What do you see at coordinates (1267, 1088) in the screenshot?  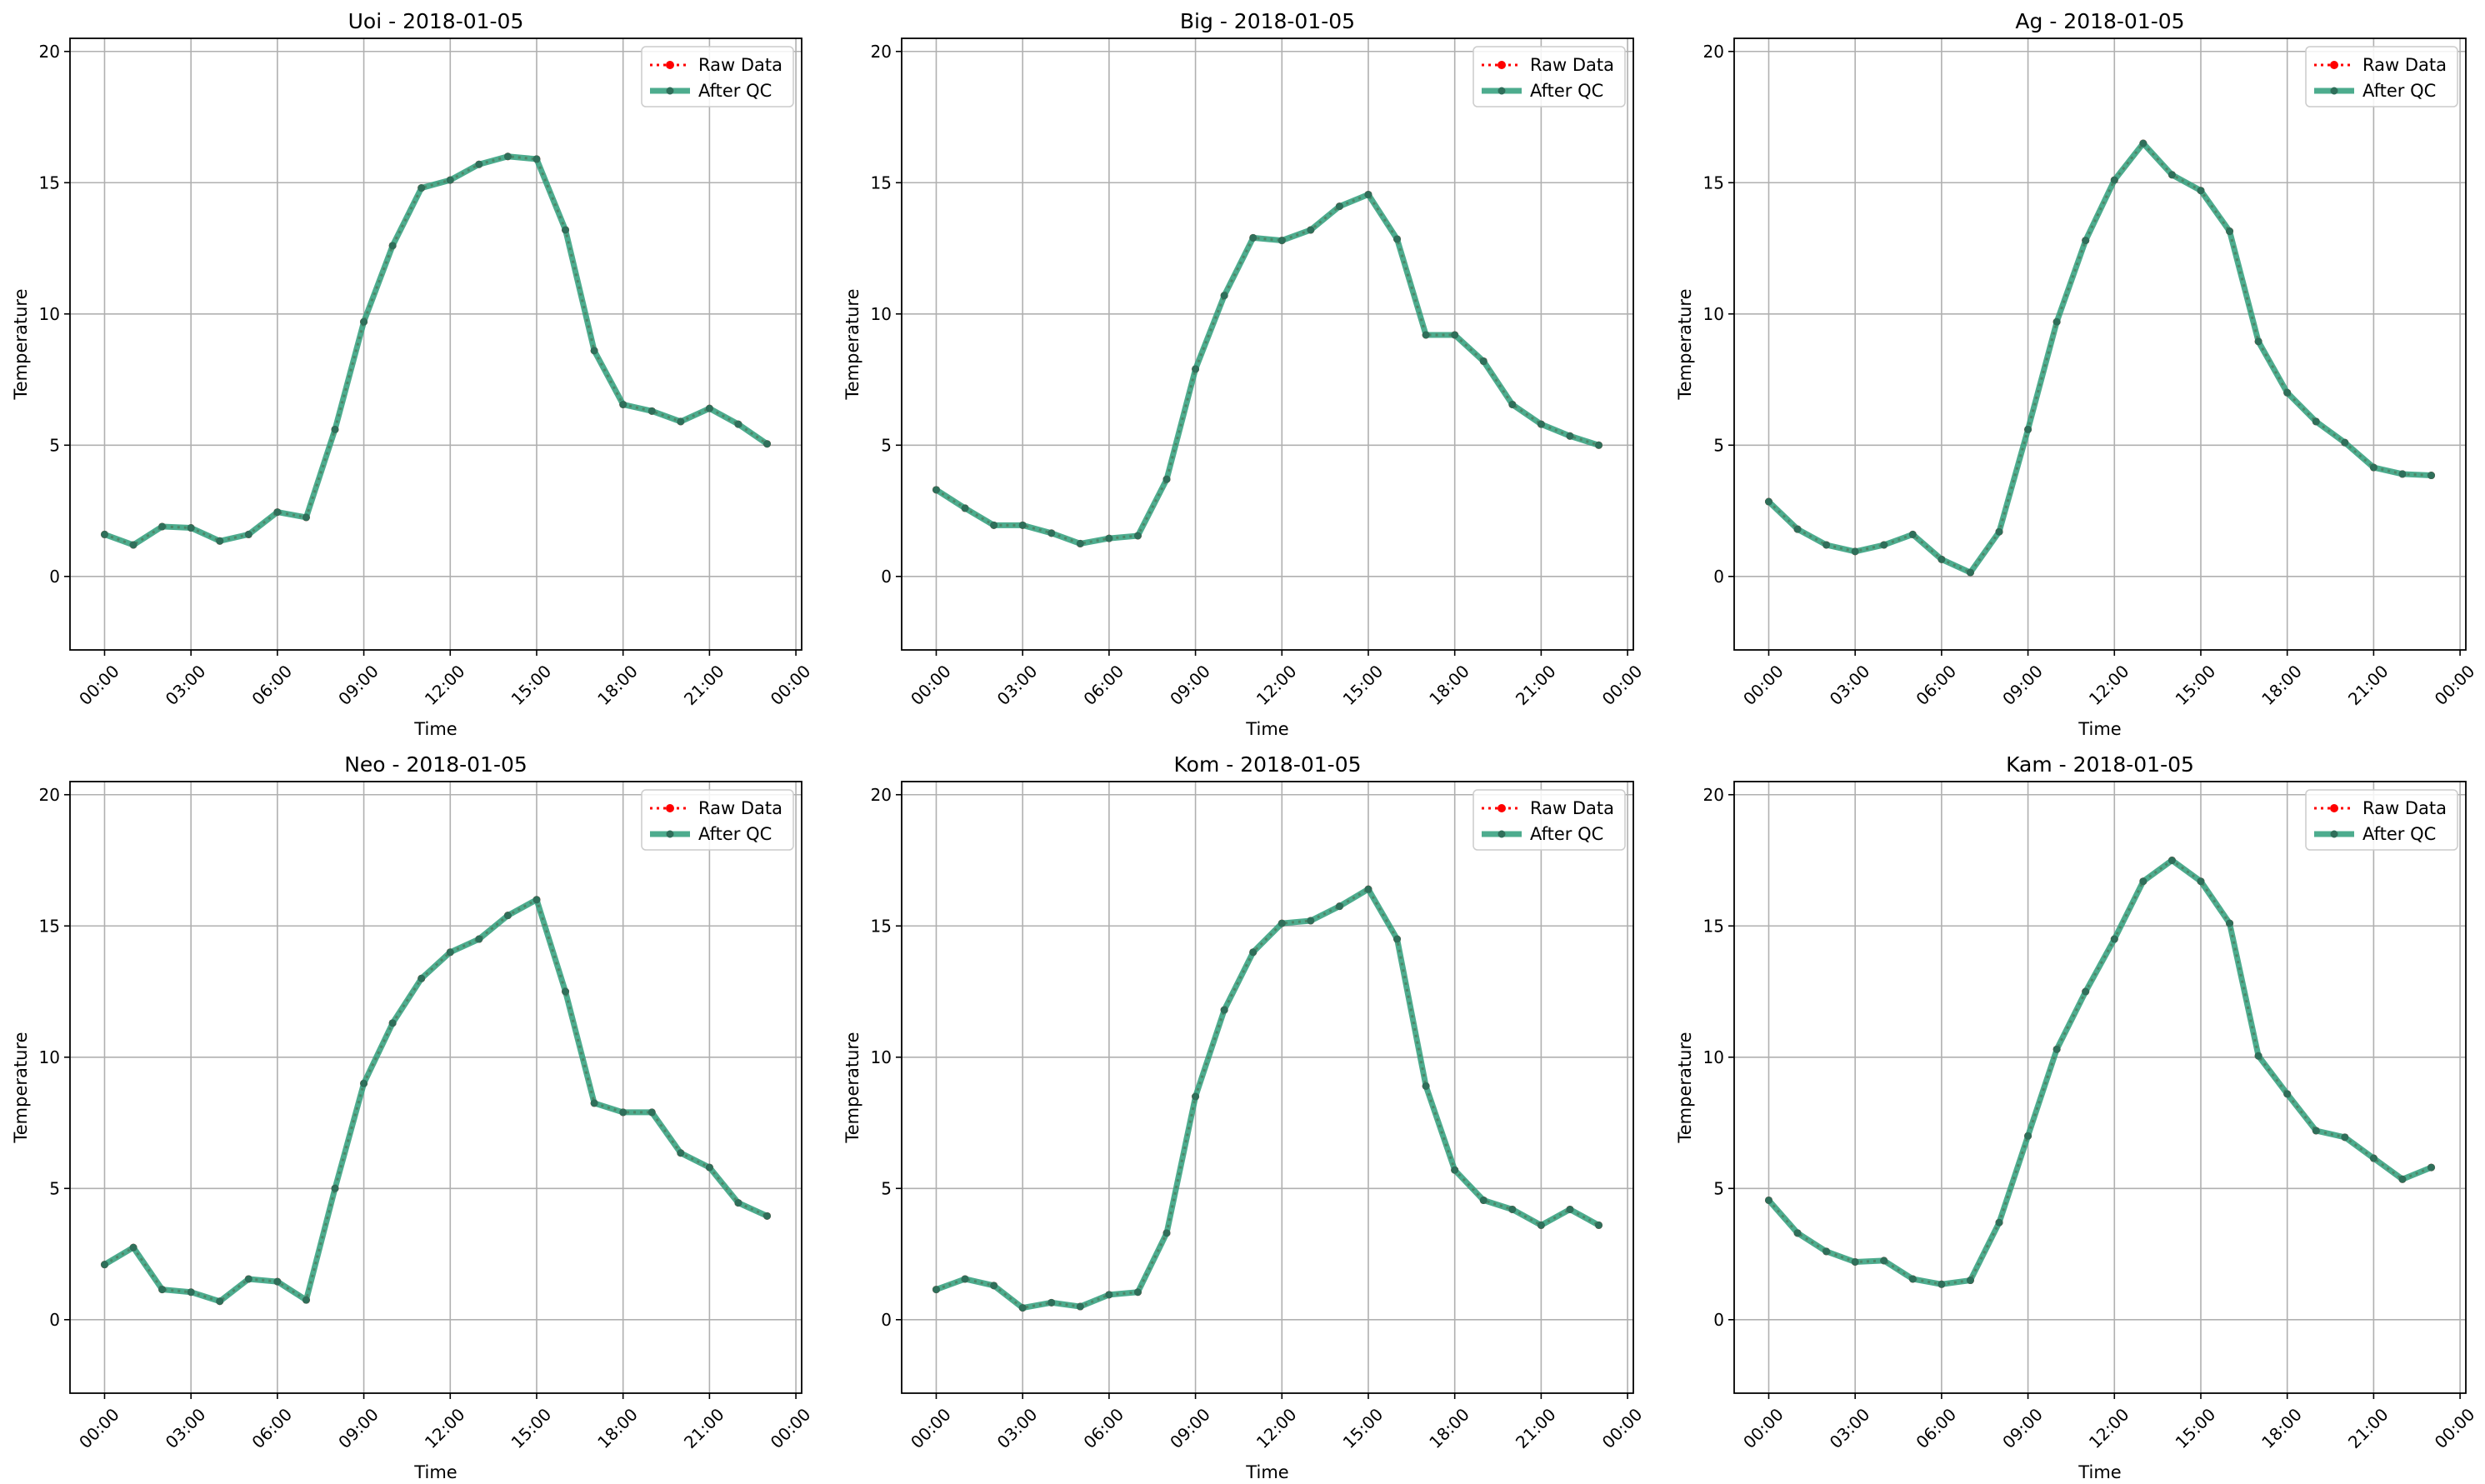 I see `axes-frame` at bounding box center [1267, 1088].